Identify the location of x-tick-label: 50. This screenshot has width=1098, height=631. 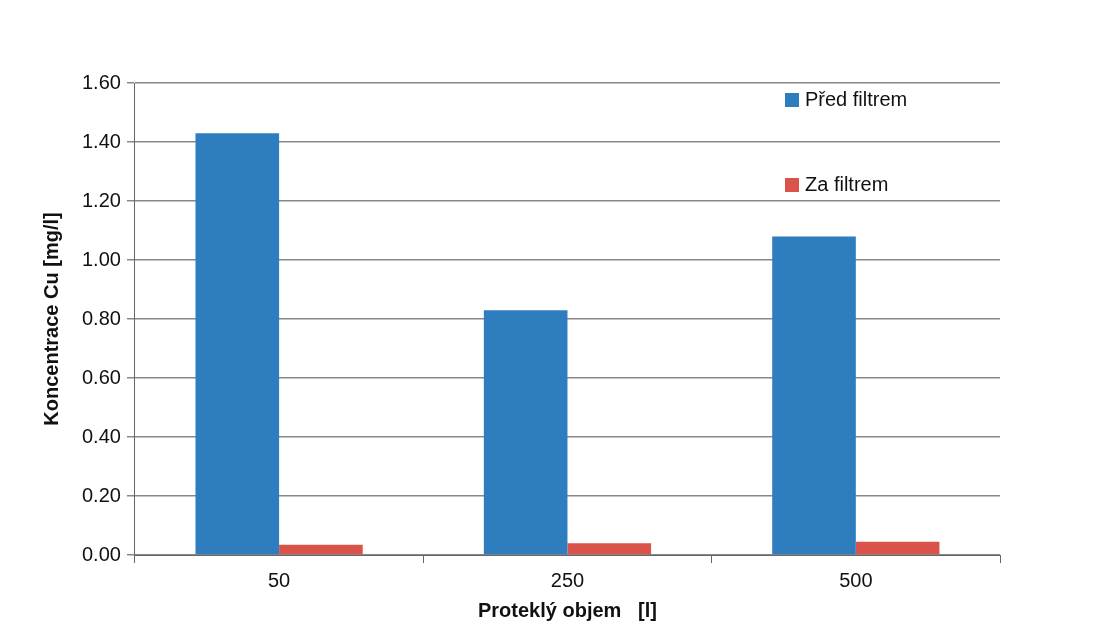
(279, 579).